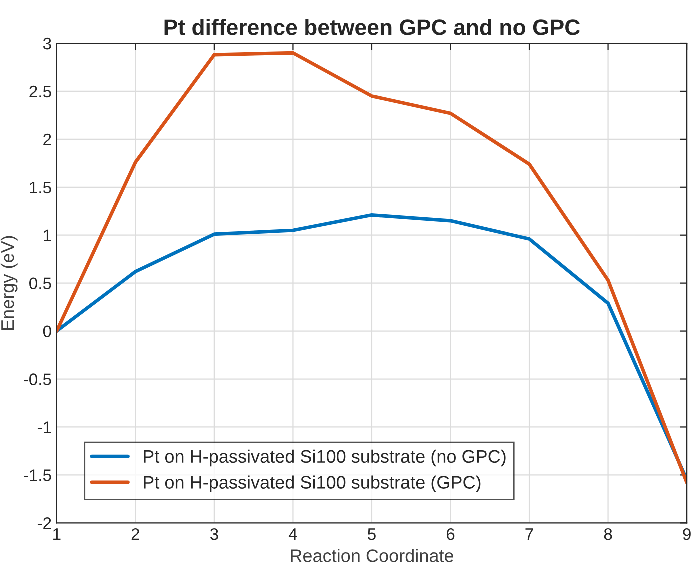  Describe the element at coordinates (372, 555) in the screenshot. I see `x-axis-title: Reaction Coordinate` at that location.